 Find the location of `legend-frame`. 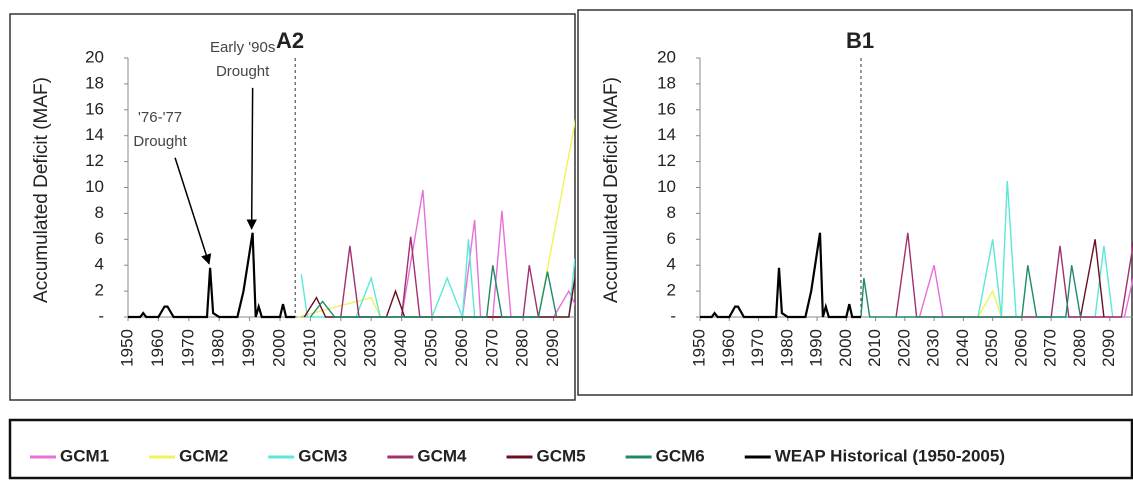

legend-frame is located at coordinates (570, 449).